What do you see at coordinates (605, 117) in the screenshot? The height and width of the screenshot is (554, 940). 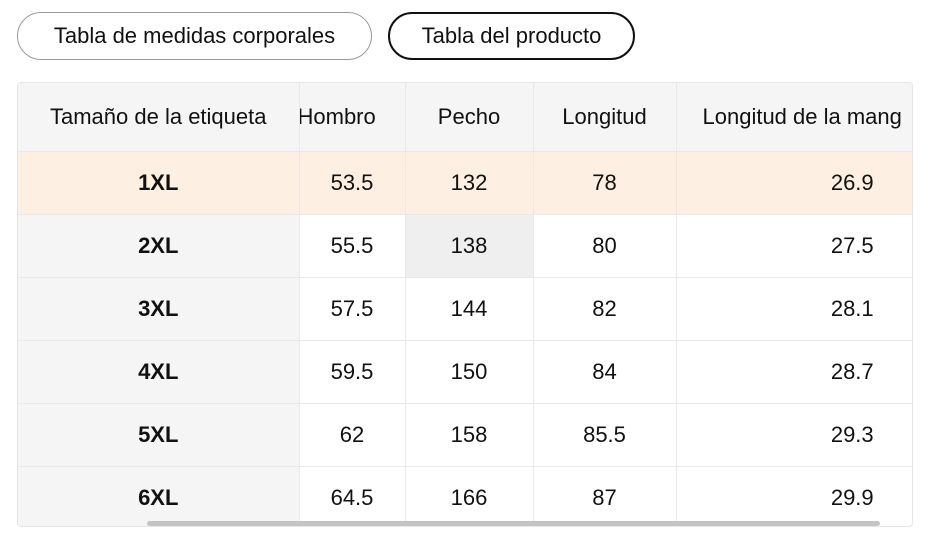 I see `header-length: Longitud` at bounding box center [605, 117].